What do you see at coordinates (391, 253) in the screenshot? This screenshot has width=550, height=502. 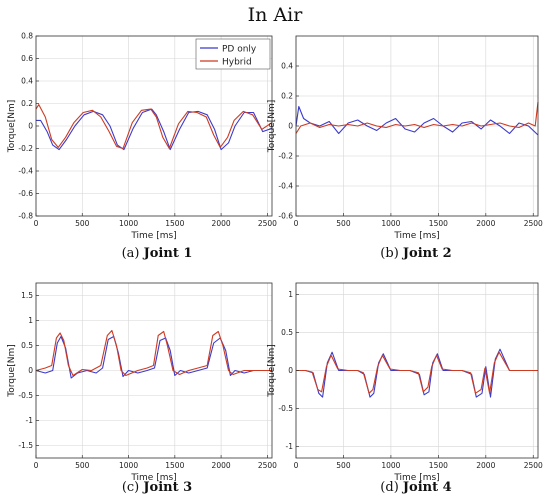 I see `caption-prefix: (b)` at bounding box center [391, 253].